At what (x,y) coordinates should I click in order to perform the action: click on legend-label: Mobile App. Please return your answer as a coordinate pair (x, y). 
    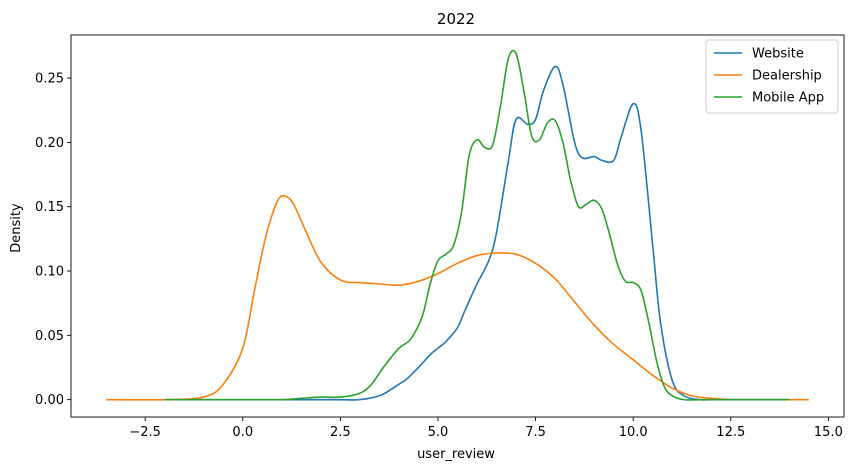
    Looking at the image, I should click on (788, 98).